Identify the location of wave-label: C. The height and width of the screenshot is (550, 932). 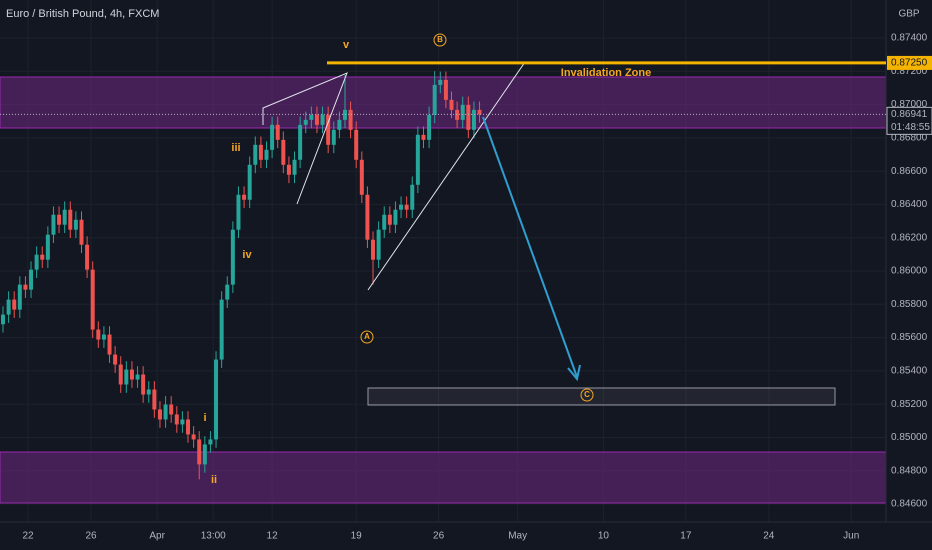
(587, 394).